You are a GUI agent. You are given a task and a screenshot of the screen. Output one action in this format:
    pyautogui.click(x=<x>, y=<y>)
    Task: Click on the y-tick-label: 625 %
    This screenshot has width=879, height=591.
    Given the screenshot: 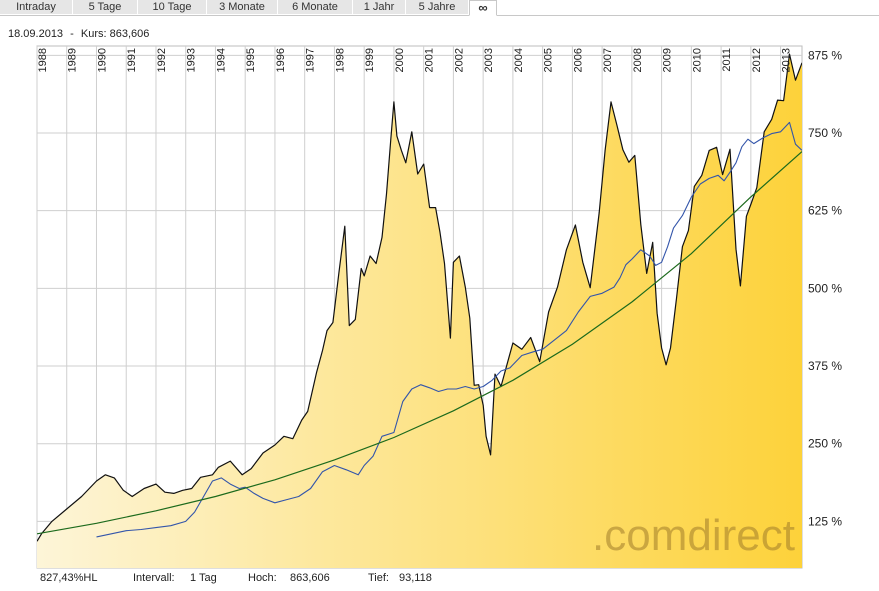 What is the action you would take?
    pyautogui.click(x=825, y=211)
    